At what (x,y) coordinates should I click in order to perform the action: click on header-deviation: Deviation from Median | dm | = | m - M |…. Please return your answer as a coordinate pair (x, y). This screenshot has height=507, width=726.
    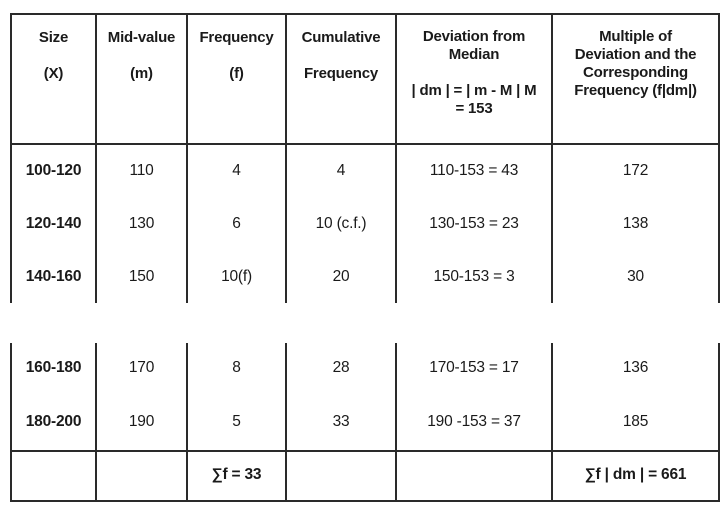
    Looking at the image, I should click on (474, 72).